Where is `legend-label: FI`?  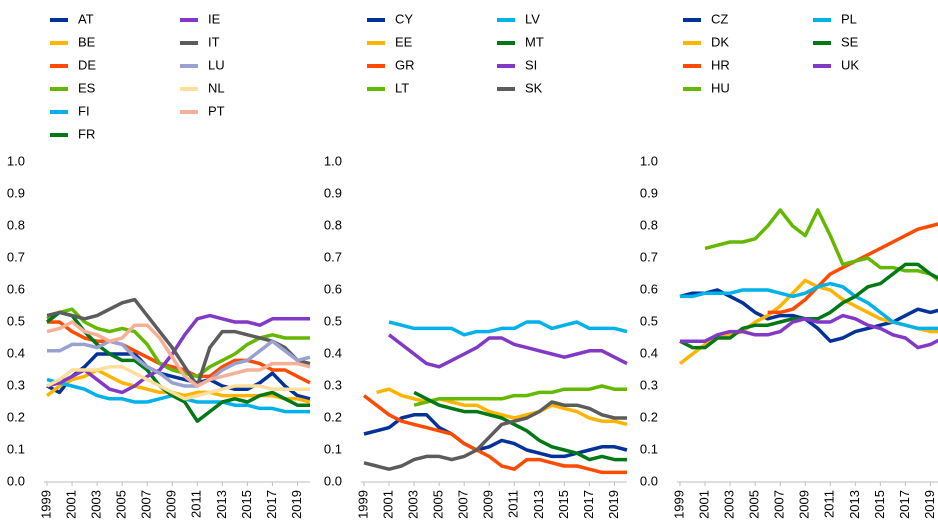
legend-label: FI is located at coordinates (84, 110).